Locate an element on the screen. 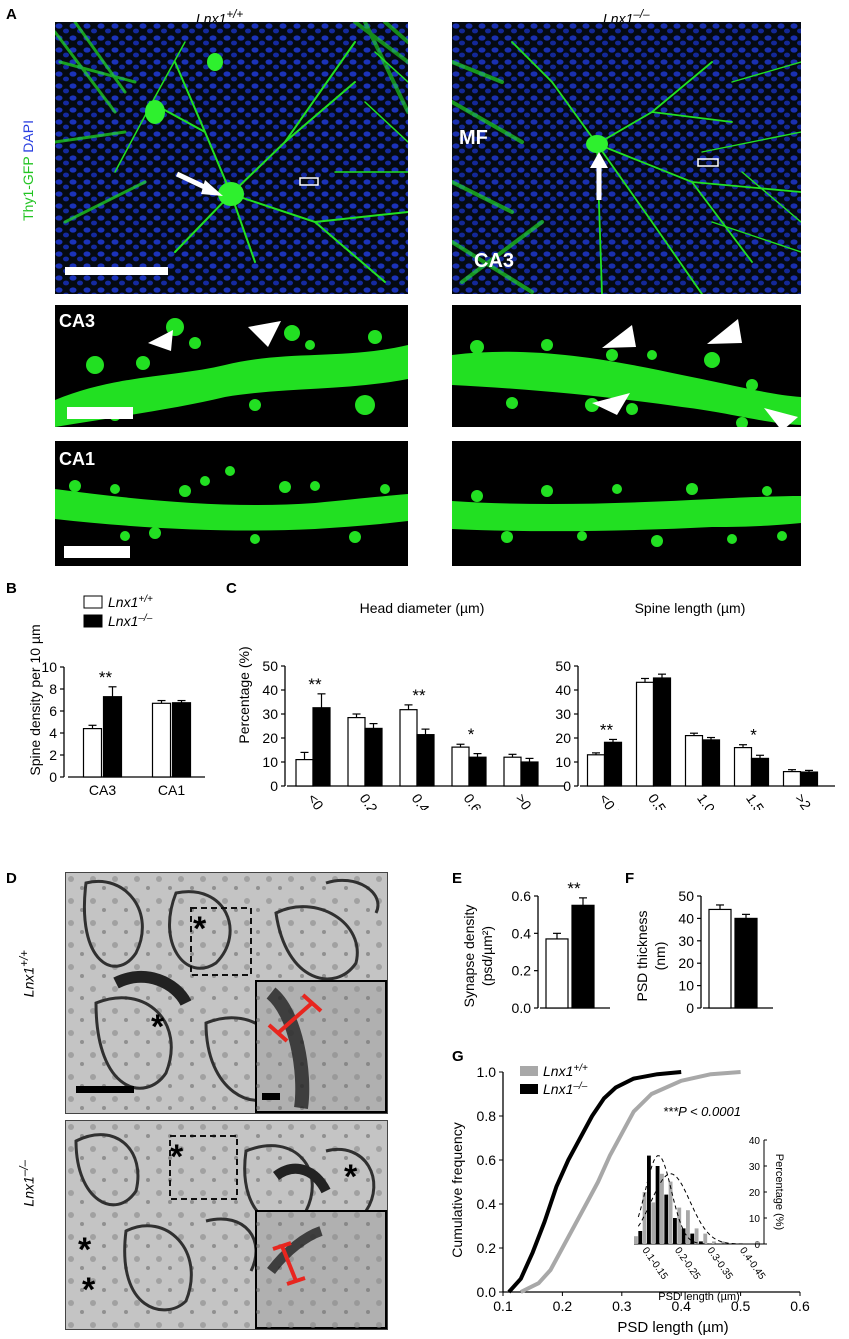 This screenshot has width=849, height=1339. row-label-ca3: CA3 is located at coordinates (77, 321).